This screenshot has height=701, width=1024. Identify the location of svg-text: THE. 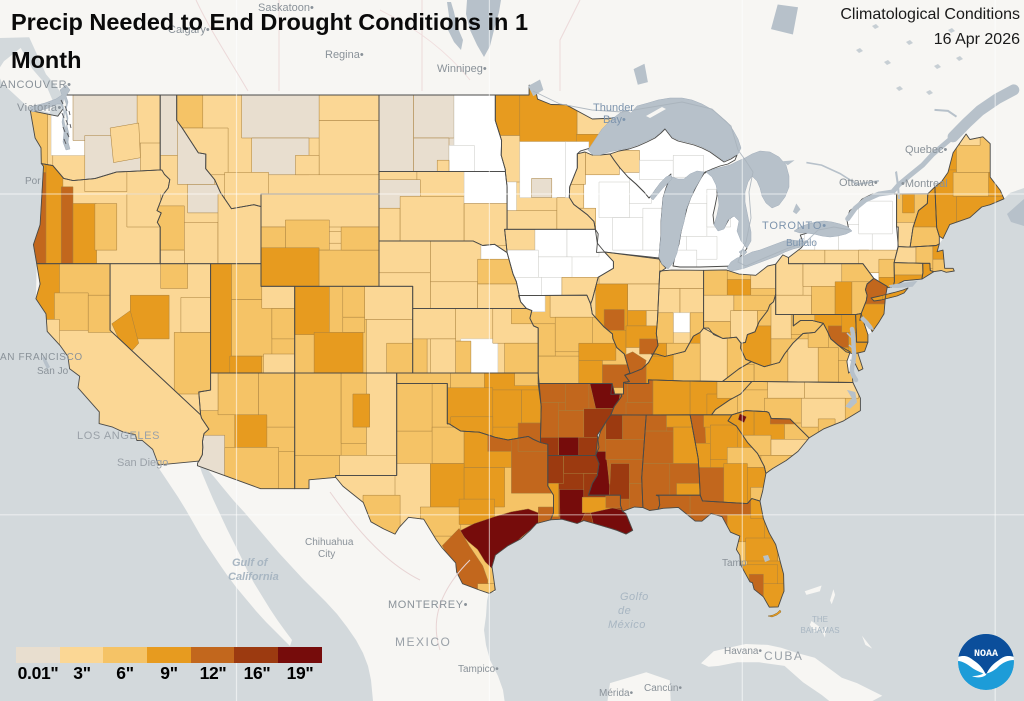
(820, 619).